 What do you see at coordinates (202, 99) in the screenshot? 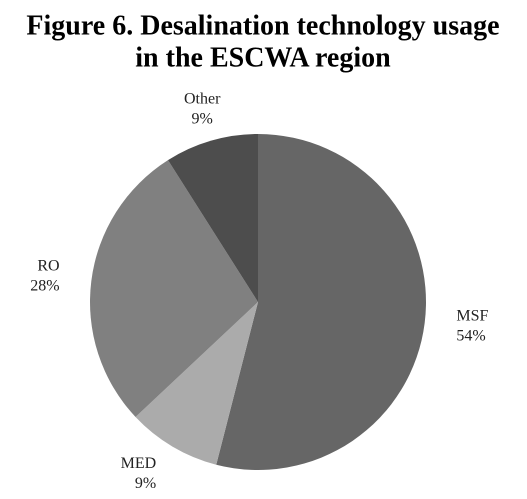
I see `slice-label: Other` at bounding box center [202, 99].